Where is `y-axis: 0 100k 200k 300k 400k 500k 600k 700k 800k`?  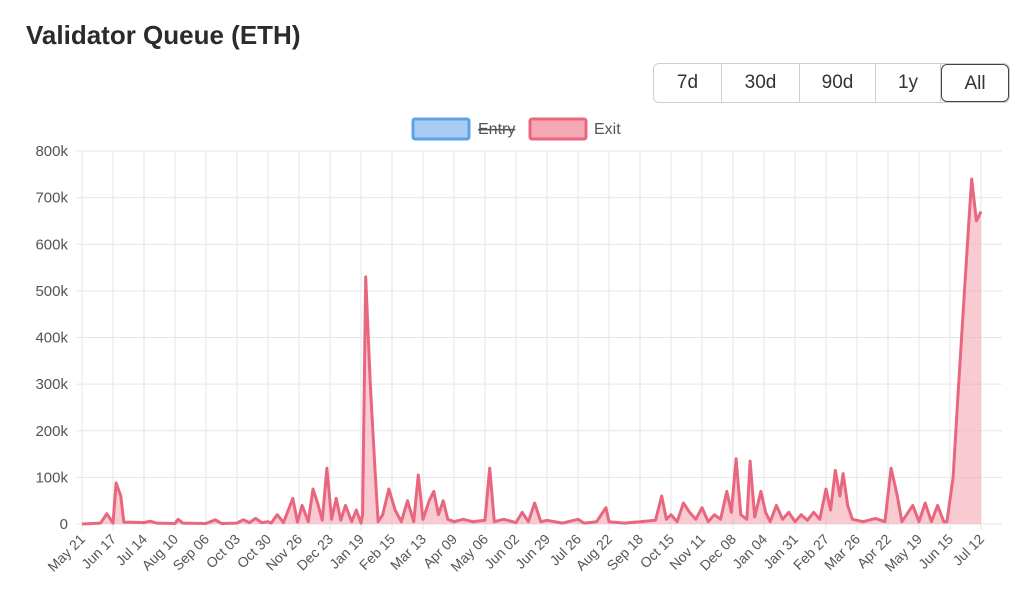 y-axis: 0 100k 200k 300k 400k 500k 600k 700k 800k is located at coordinates (51, 338).